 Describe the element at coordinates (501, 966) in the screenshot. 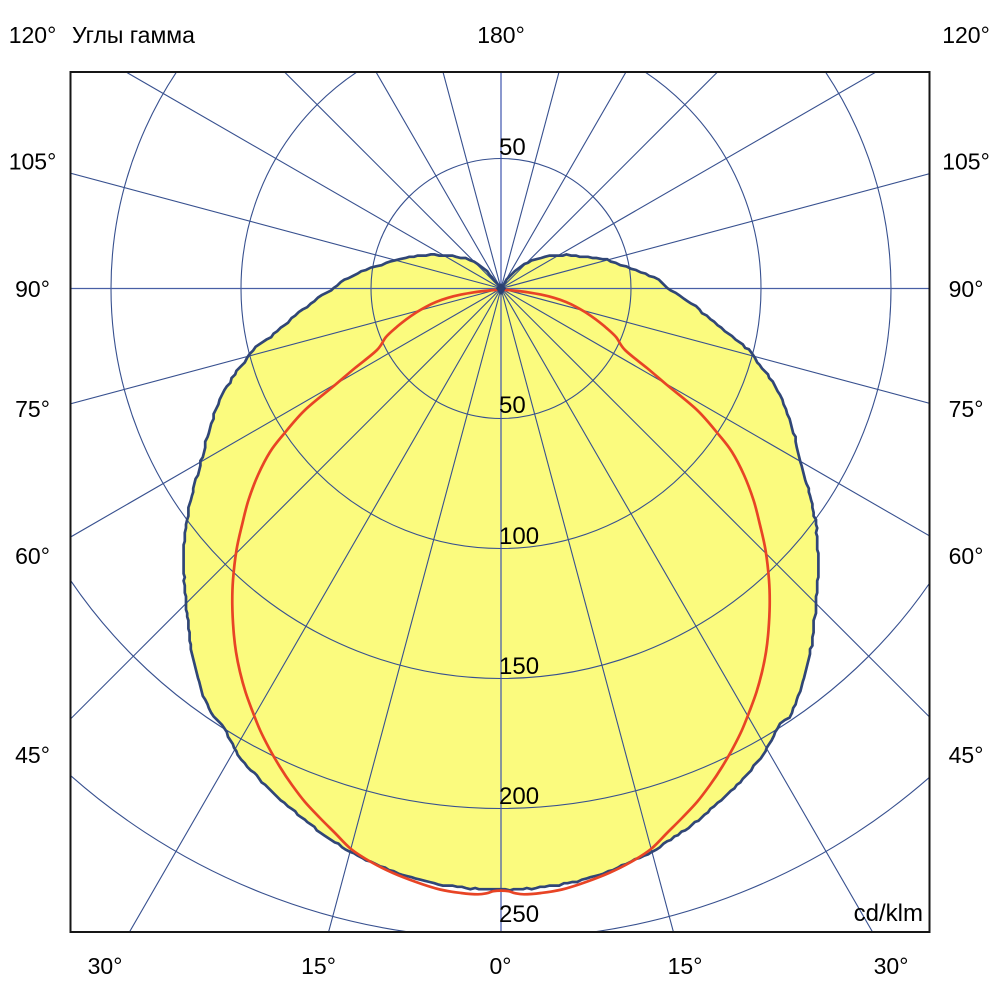

I see `svg-text: 0°` at that location.